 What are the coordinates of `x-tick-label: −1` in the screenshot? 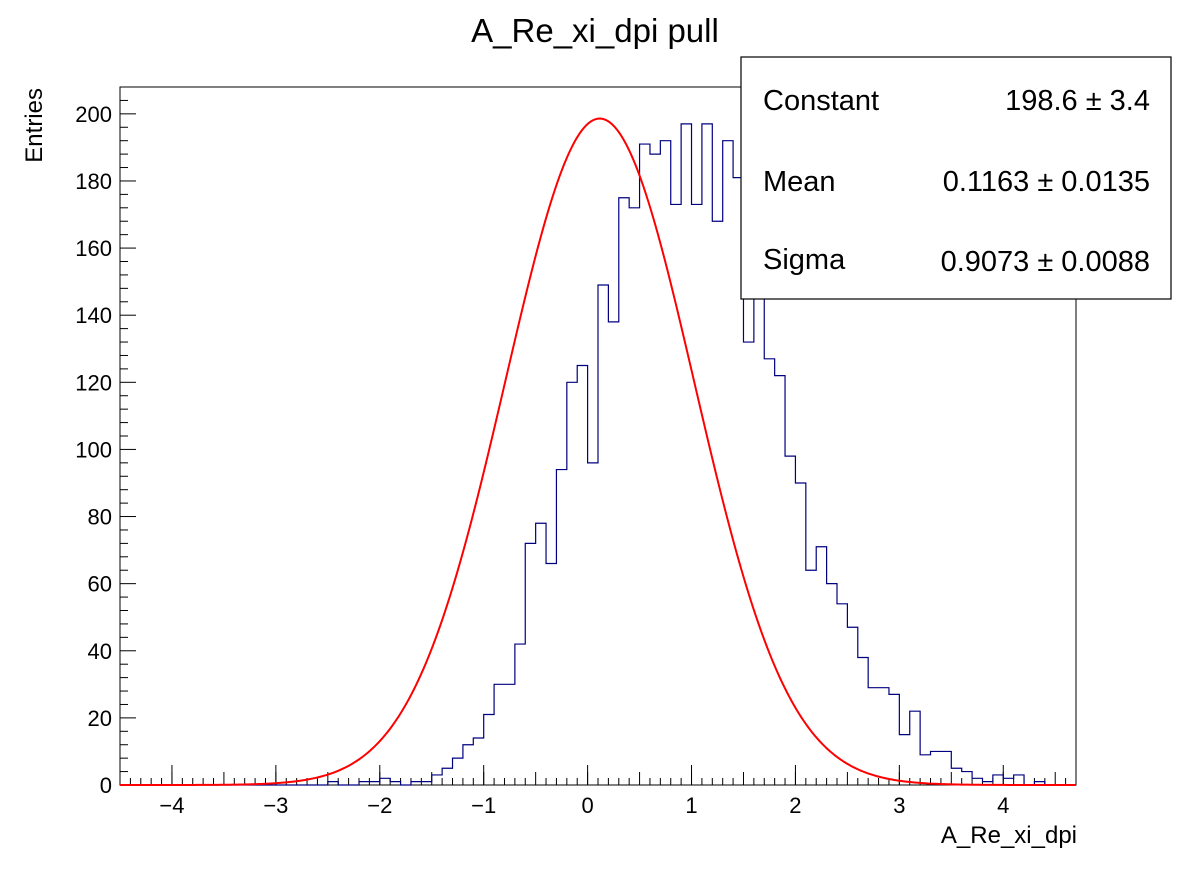 It's located at (483, 805).